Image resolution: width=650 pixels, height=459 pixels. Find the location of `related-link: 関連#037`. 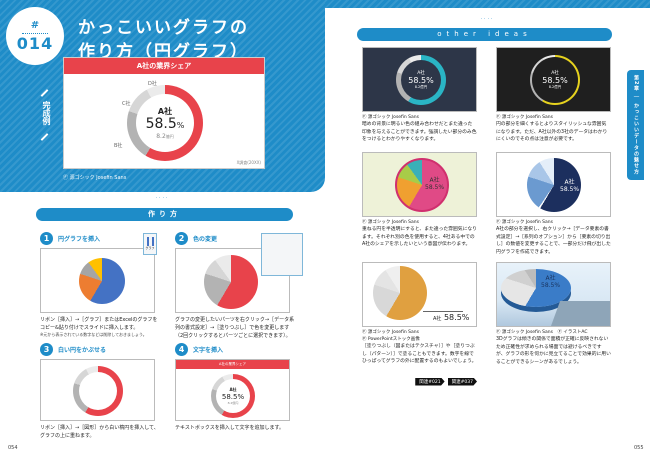

related-link: 関連#037 is located at coordinates (462, 381).